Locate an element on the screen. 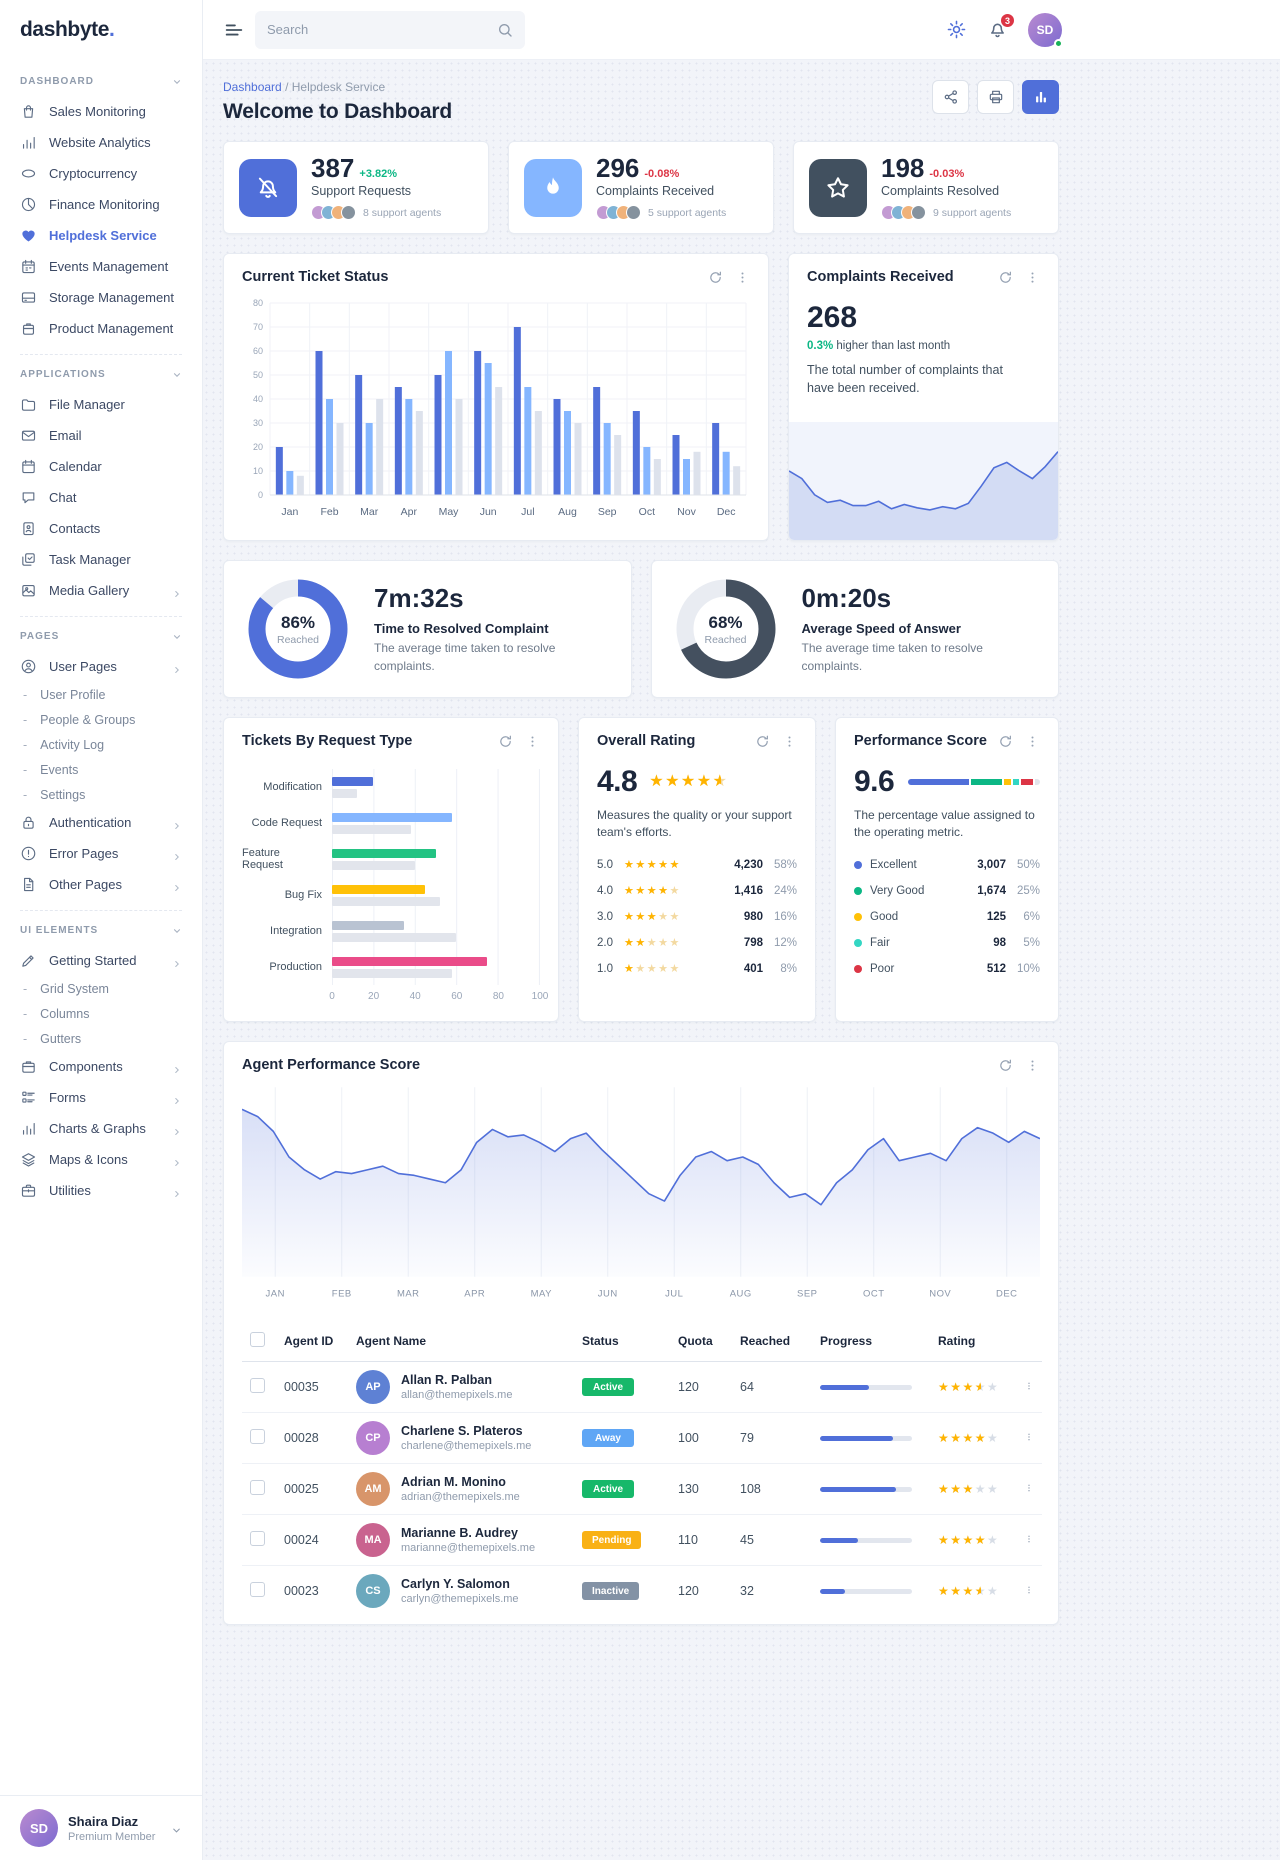 This screenshot has height=1860, width=1280. sidebar-item-authentication: Authentication is located at coordinates (101, 822).